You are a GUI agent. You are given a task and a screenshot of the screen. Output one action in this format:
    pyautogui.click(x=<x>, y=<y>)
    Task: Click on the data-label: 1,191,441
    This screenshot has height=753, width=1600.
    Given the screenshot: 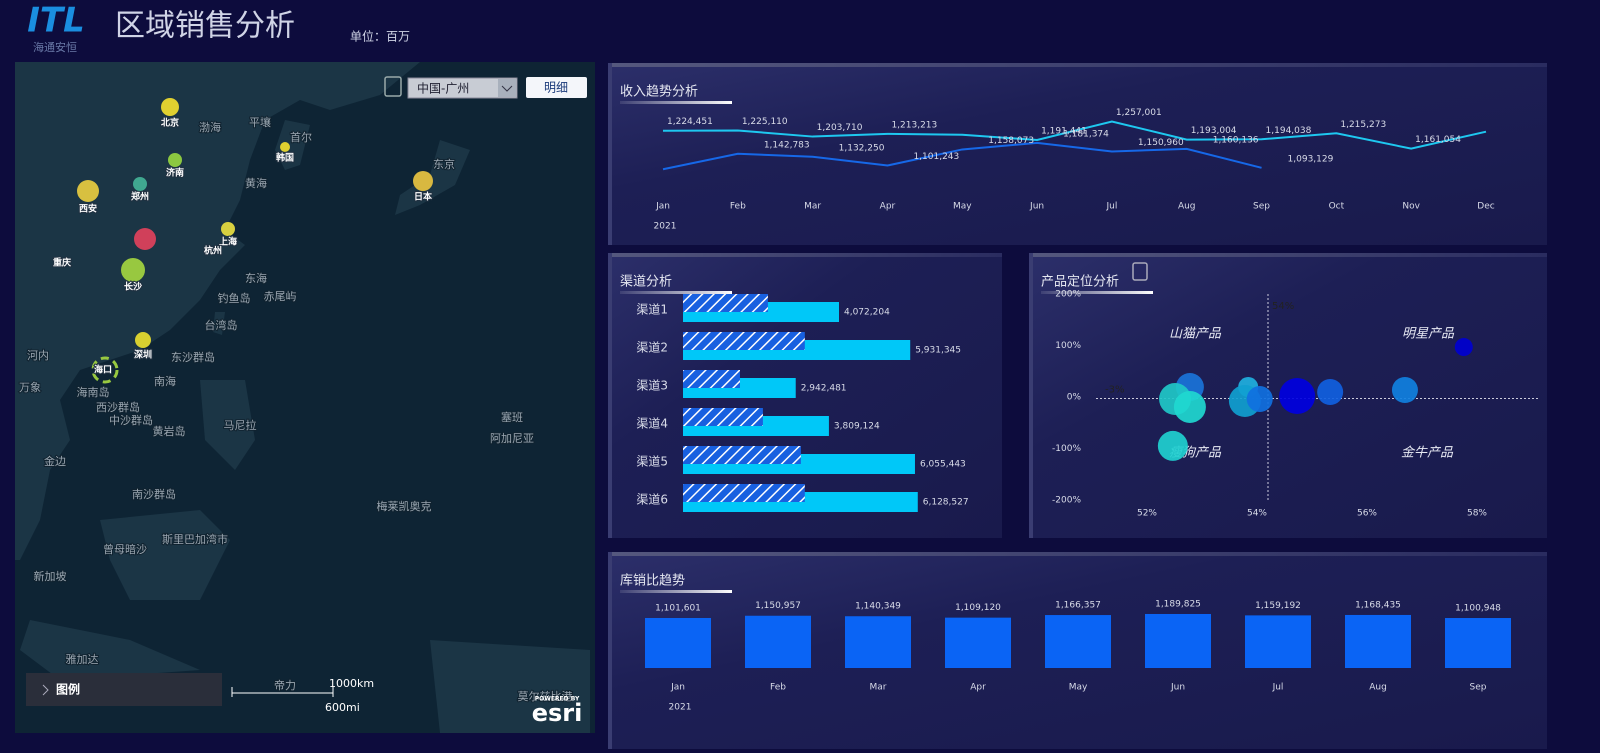 What is the action you would take?
    pyautogui.click(x=1064, y=132)
    